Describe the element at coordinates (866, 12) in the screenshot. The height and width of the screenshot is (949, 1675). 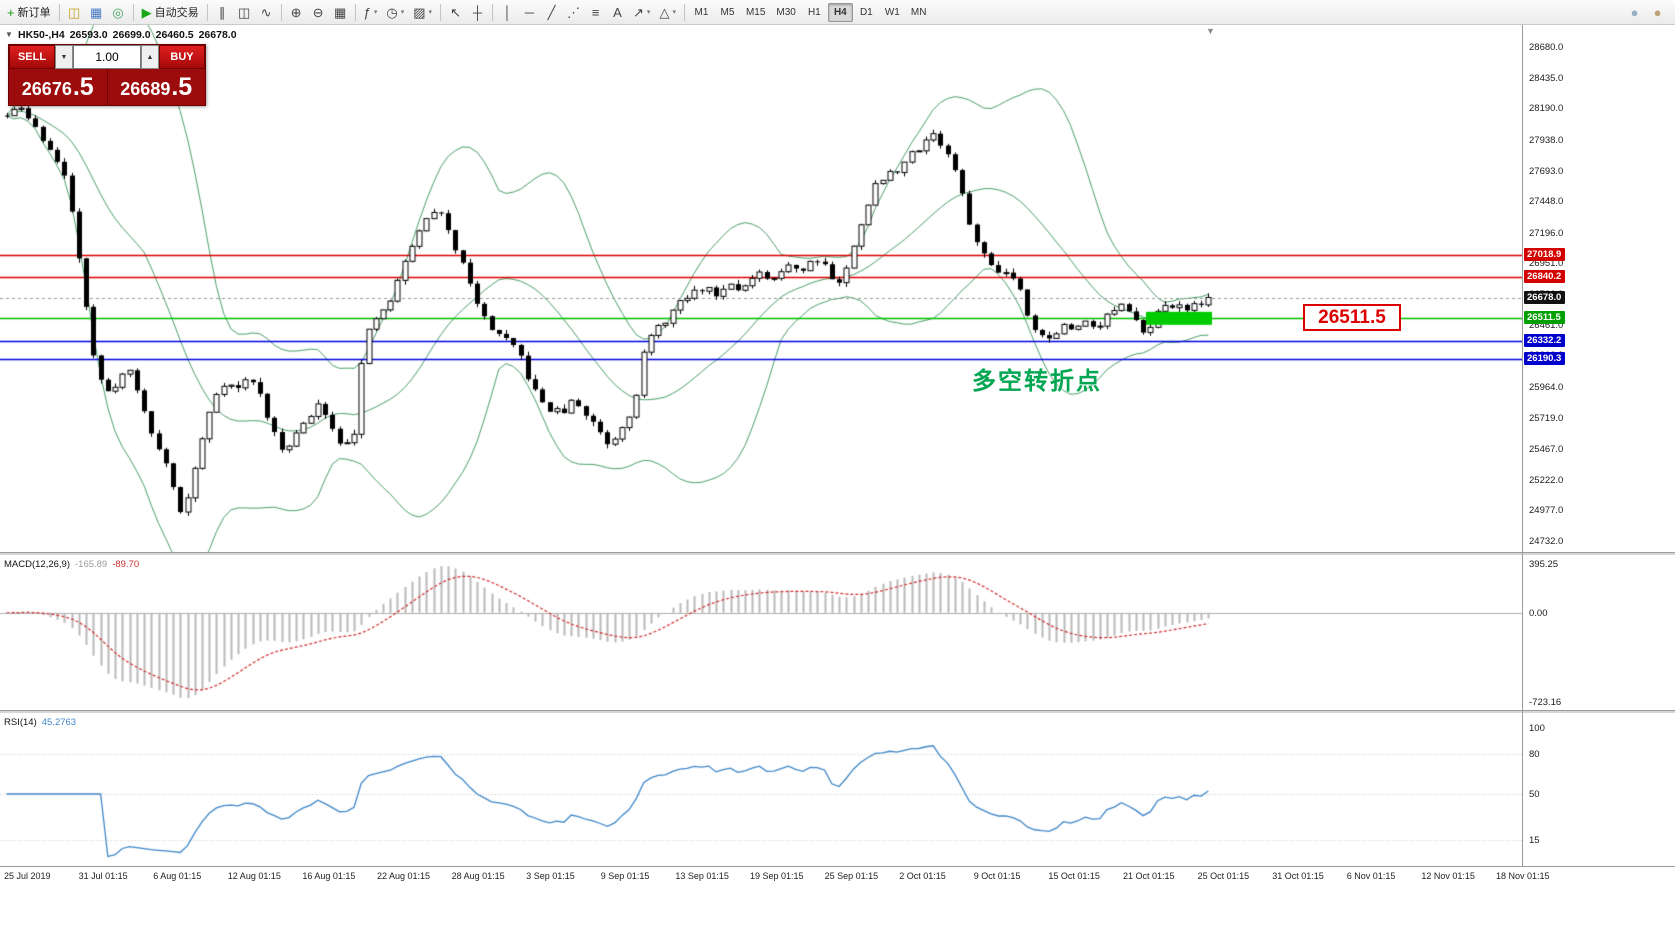
I see `timeframe-d1-button: D1` at that location.